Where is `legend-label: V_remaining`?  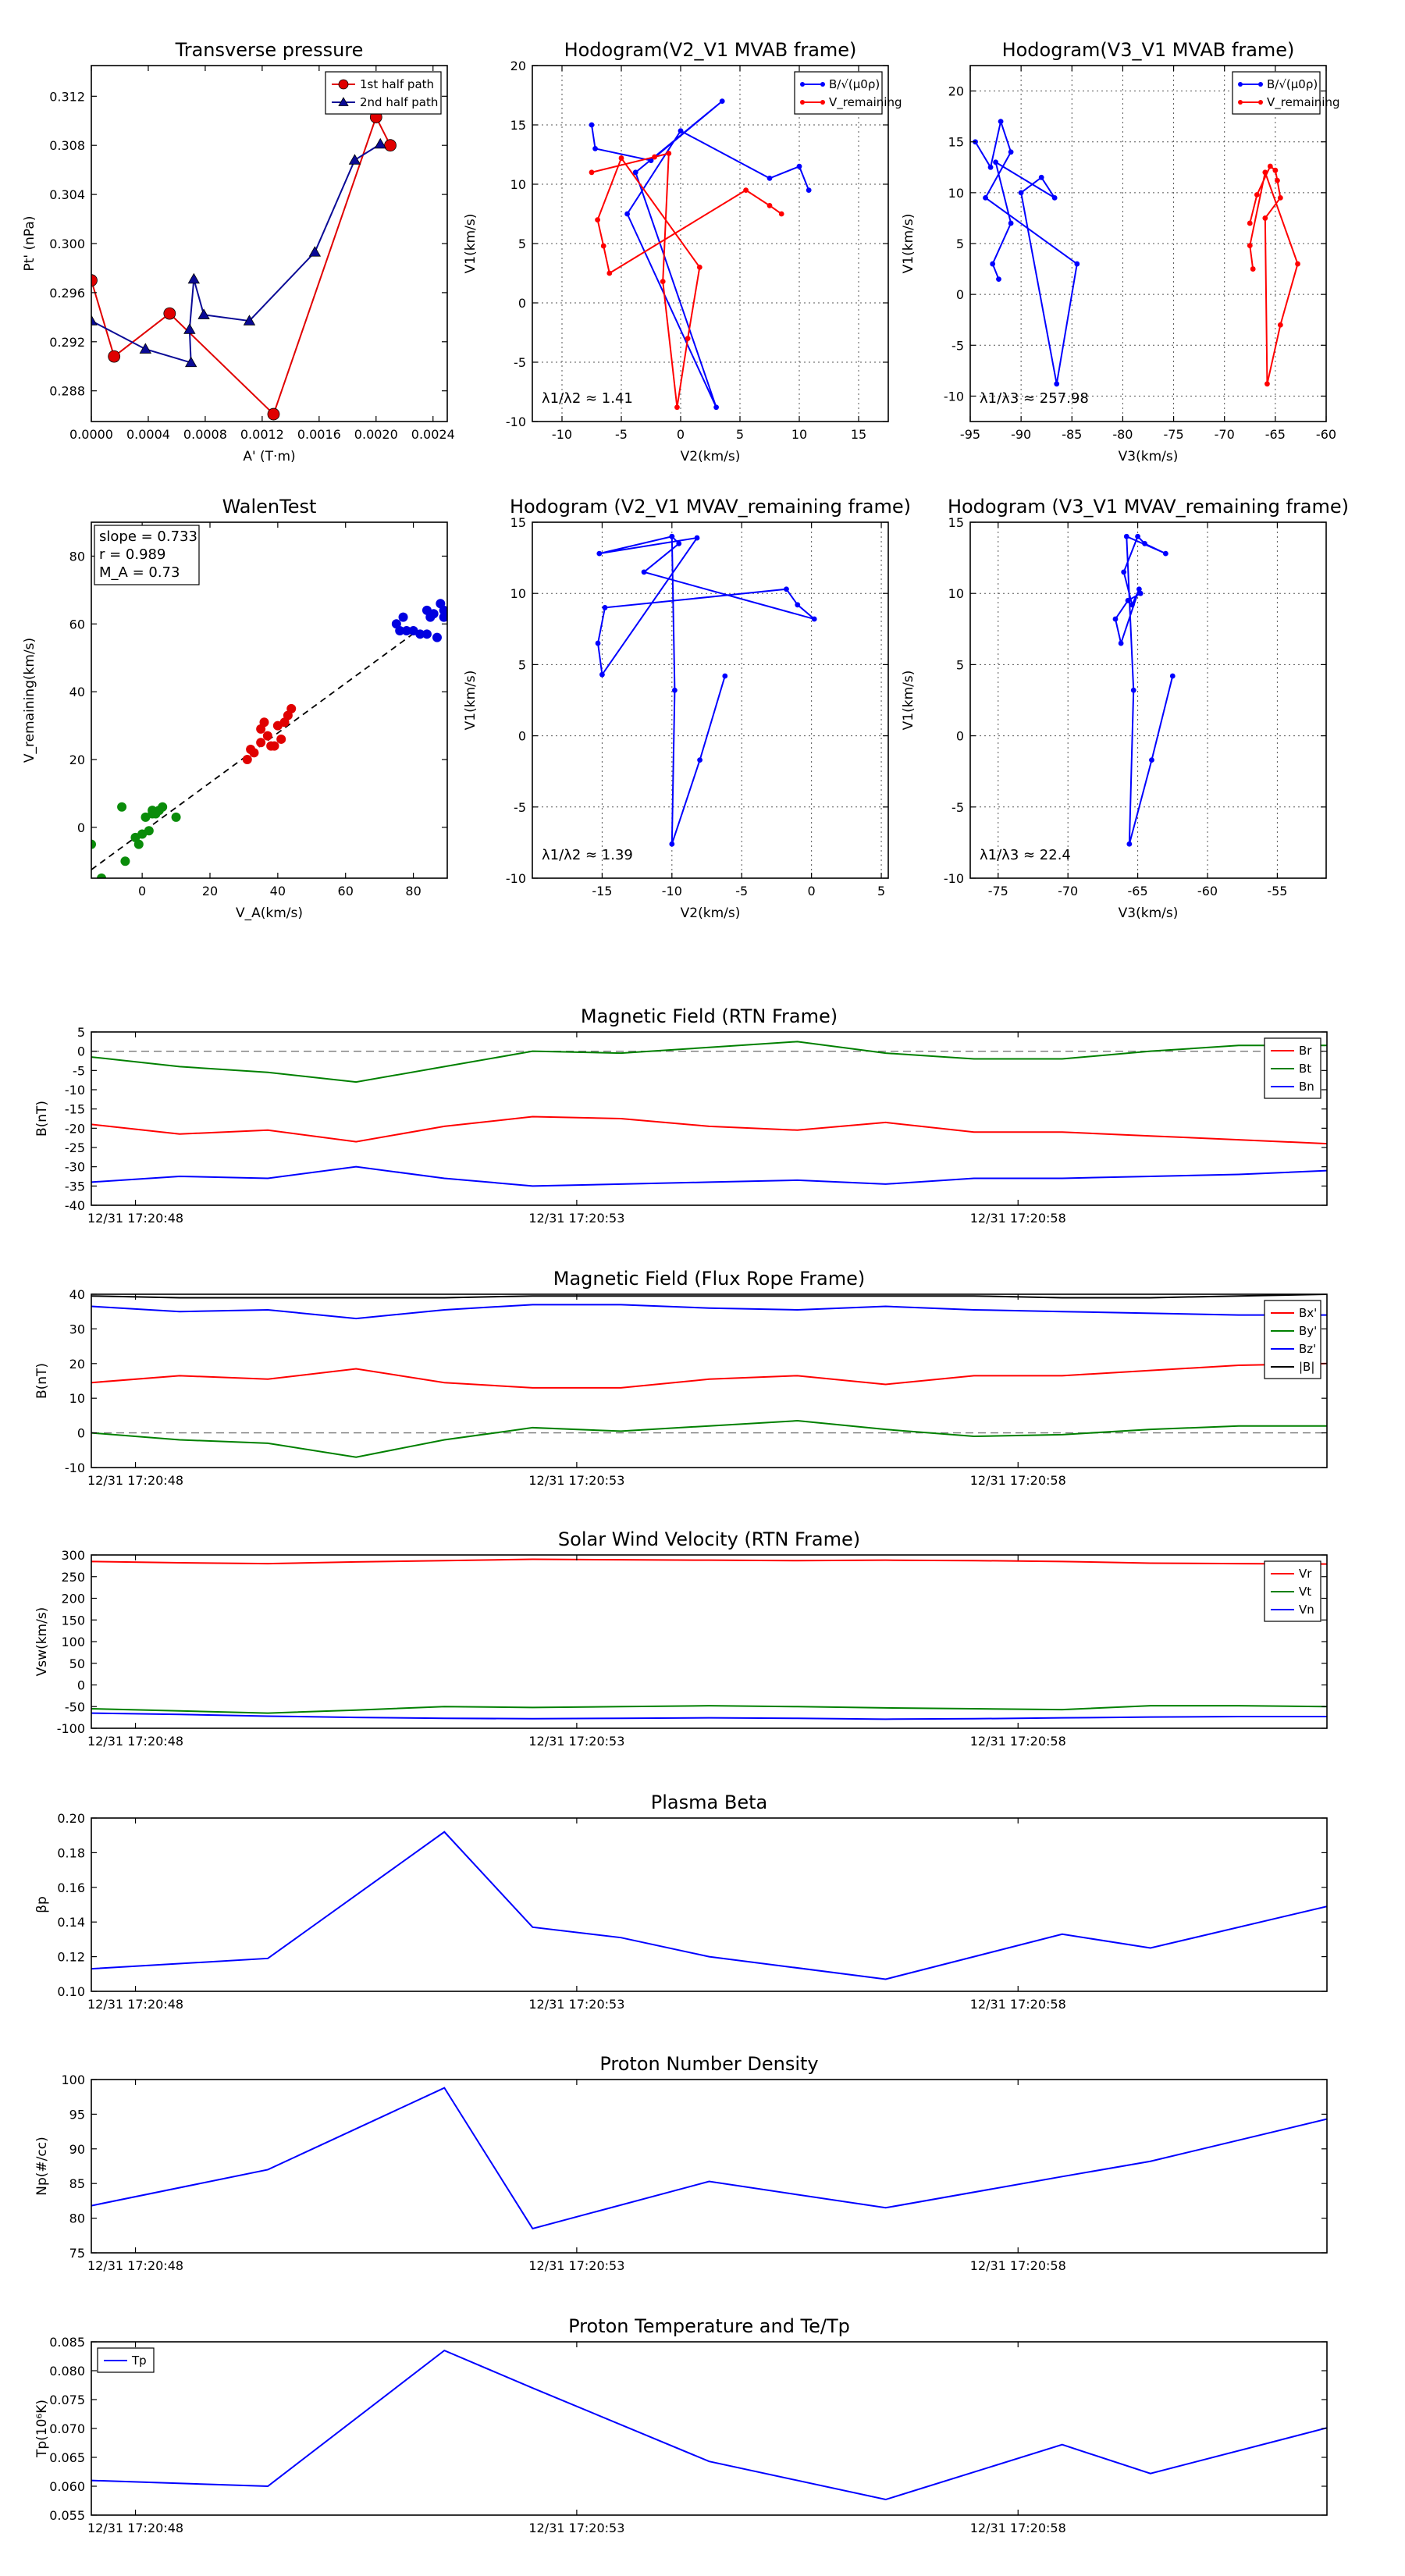 legend-label: V_remaining is located at coordinates (1303, 102).